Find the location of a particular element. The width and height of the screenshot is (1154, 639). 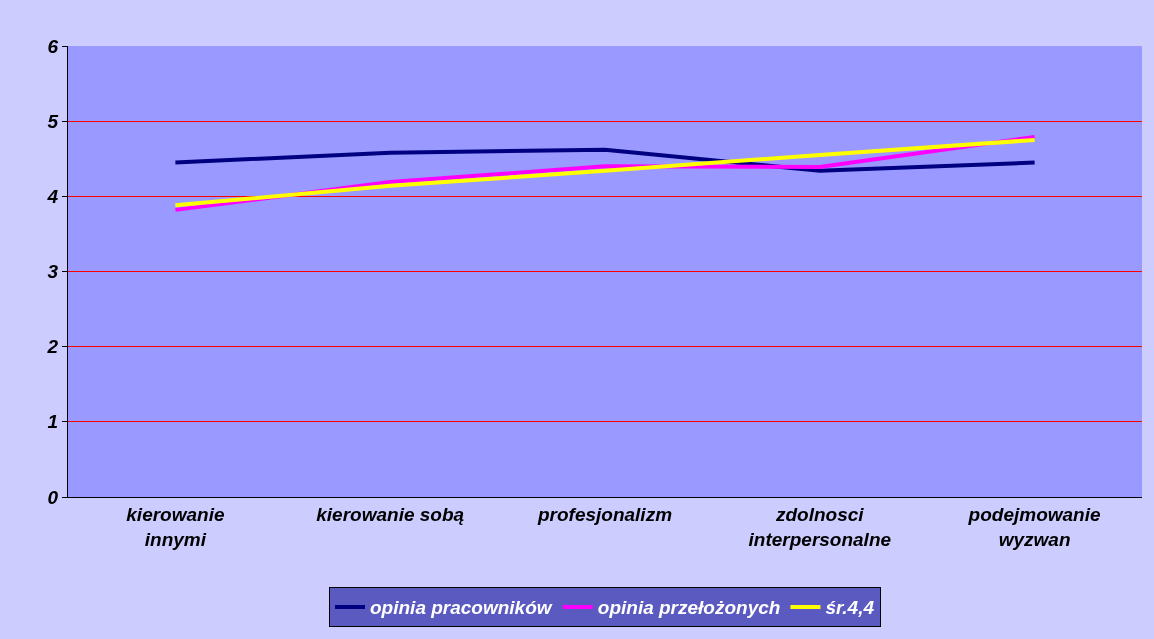

y-tick-label: 4 is located at coordinates (52, 196).